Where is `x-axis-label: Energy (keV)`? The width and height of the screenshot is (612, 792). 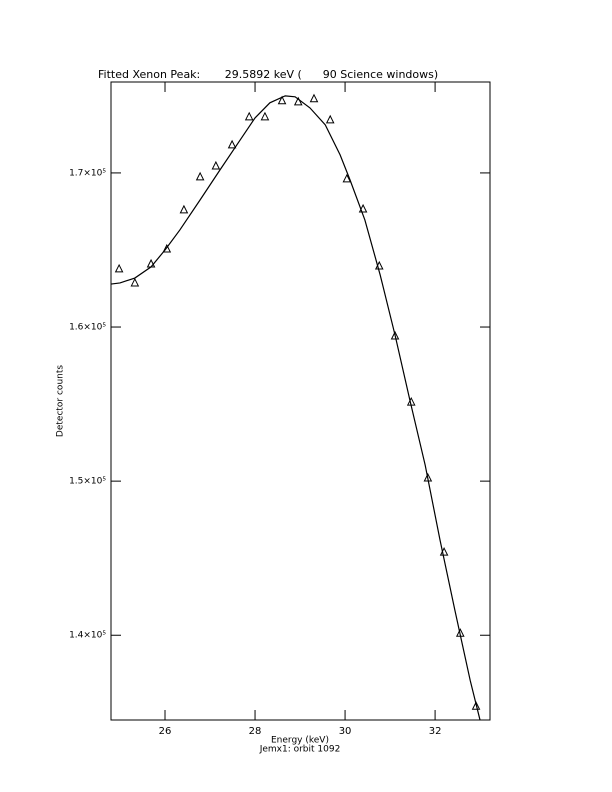 x-axis-label: Energy (keV) is located at coordinates (300, 741).